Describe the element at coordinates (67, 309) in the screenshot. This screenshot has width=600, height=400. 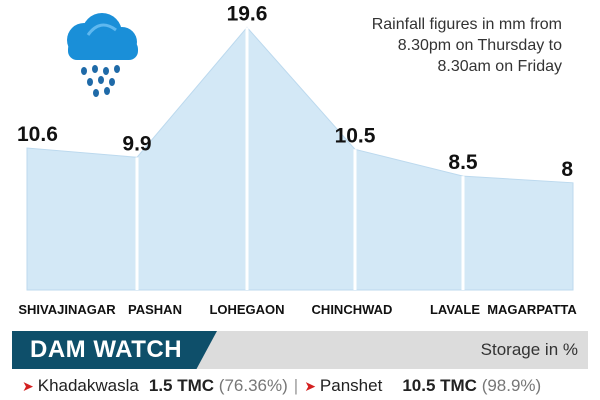
I see `category-label: SHIVAJINAGAR` at that location.